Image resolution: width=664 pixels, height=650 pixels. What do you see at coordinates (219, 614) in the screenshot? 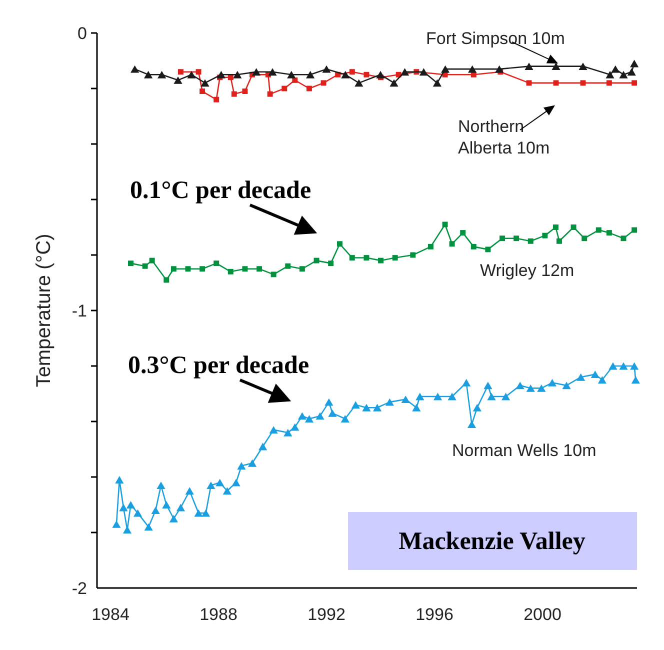
I see `x-tick-label: 1988` at bounding box center [219, 614].